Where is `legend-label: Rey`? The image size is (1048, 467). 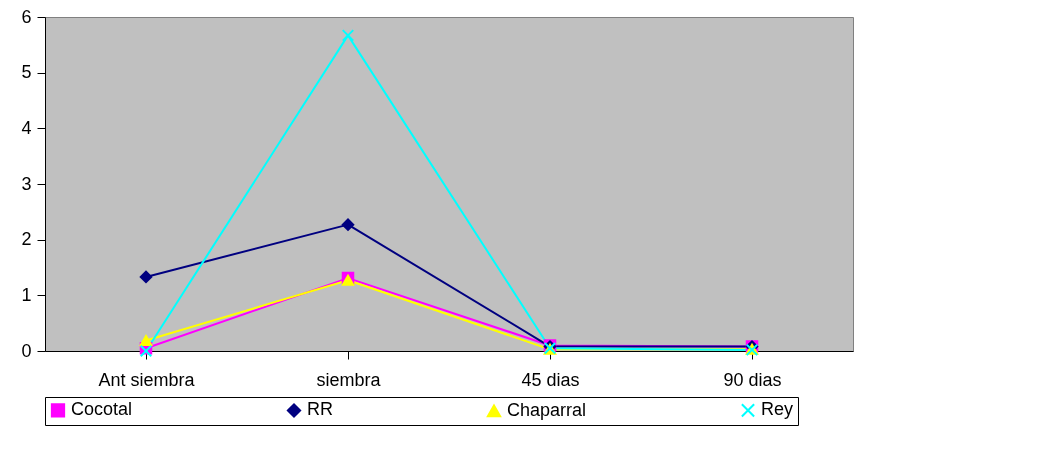 legend-label: Rey is located at coordinates (777, 409).